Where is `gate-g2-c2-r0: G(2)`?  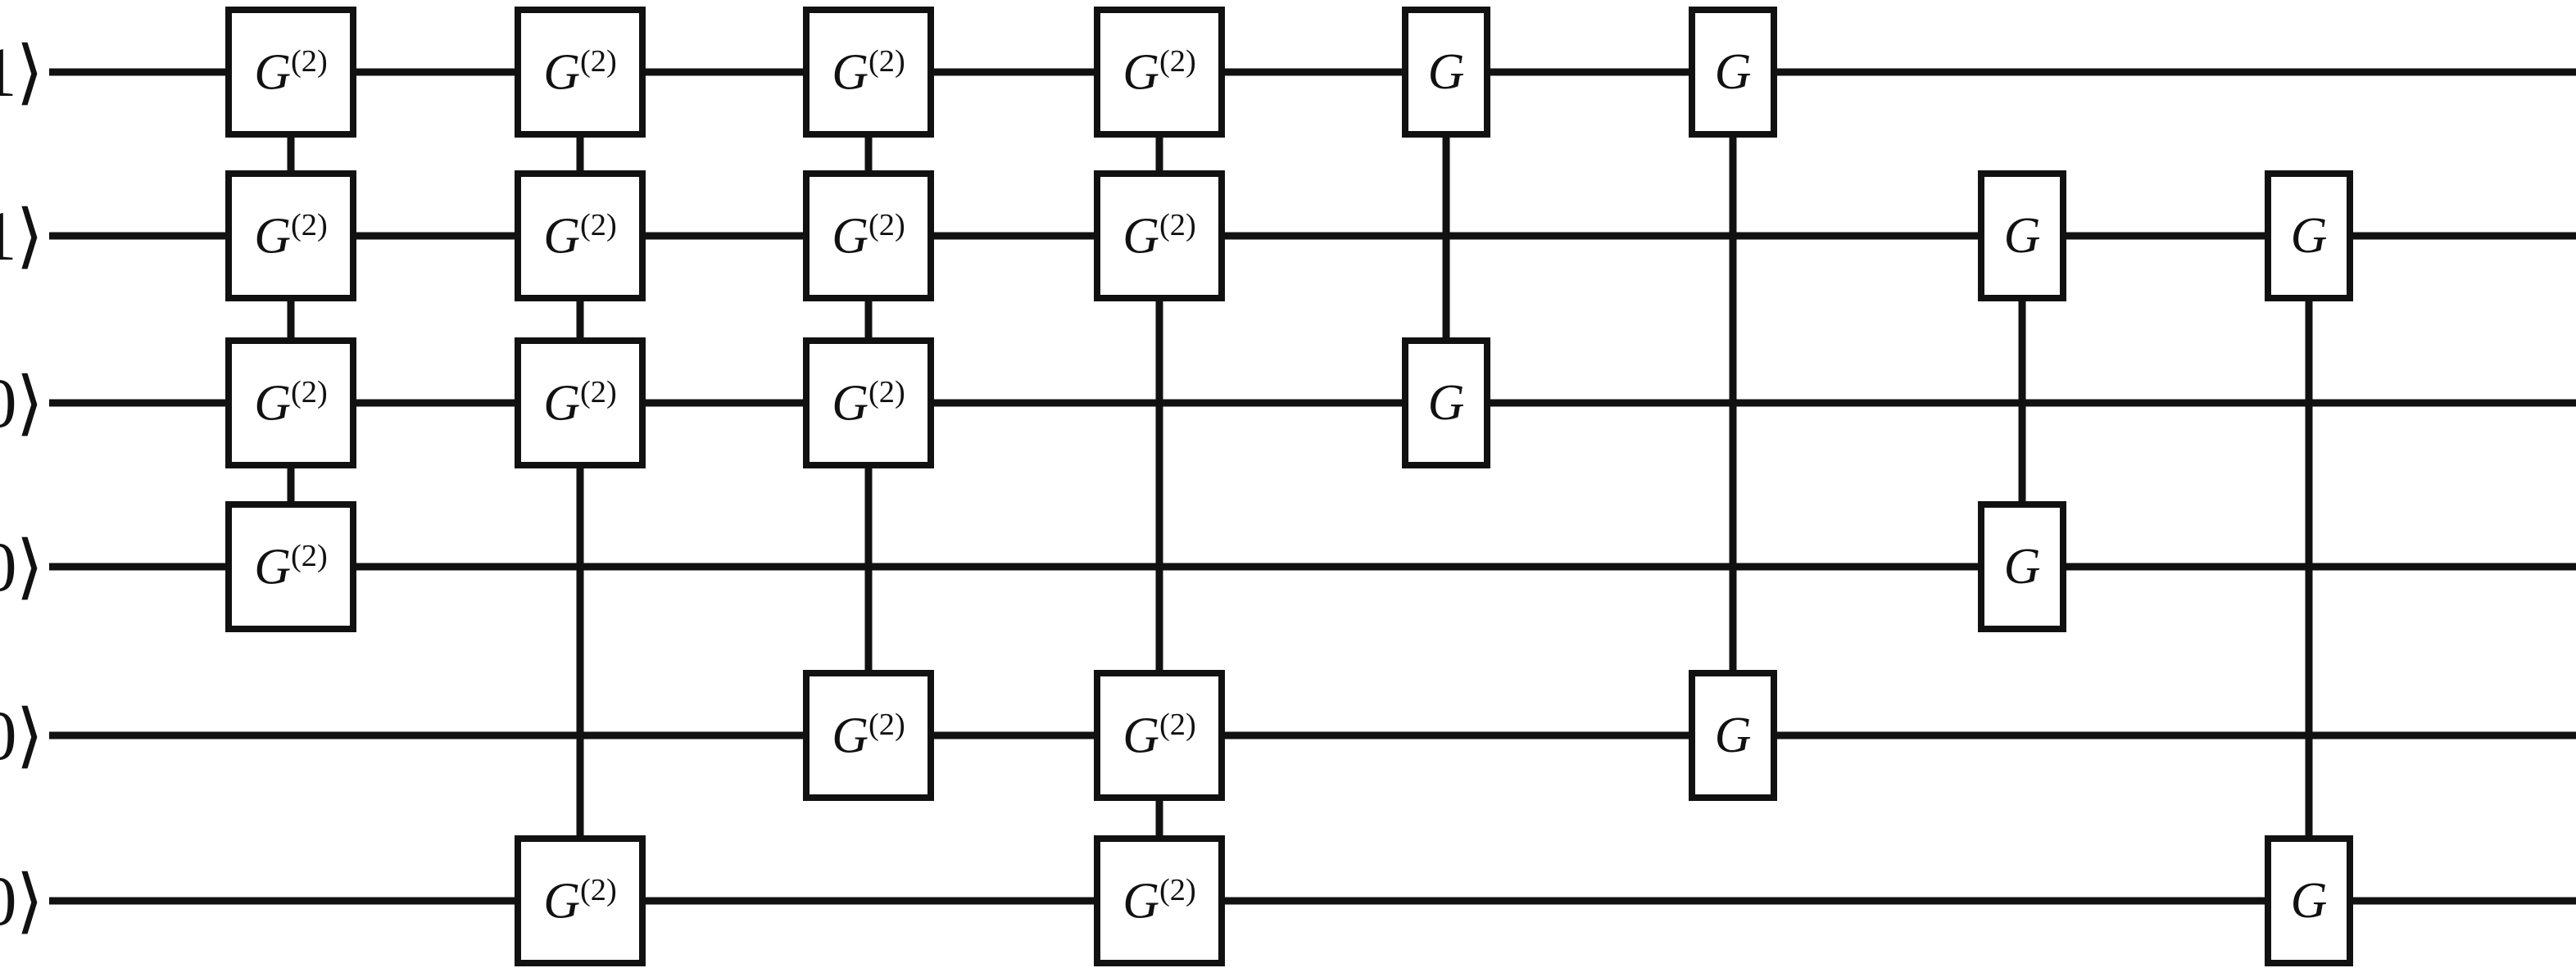
gate-g2-c2-r0: G(2) is located at coordinates (868, 72).